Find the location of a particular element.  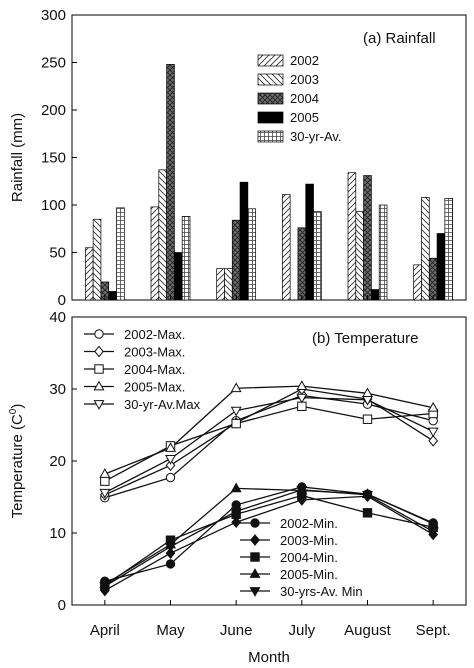

month-tick-label: April is located at coordinates (105, 630).